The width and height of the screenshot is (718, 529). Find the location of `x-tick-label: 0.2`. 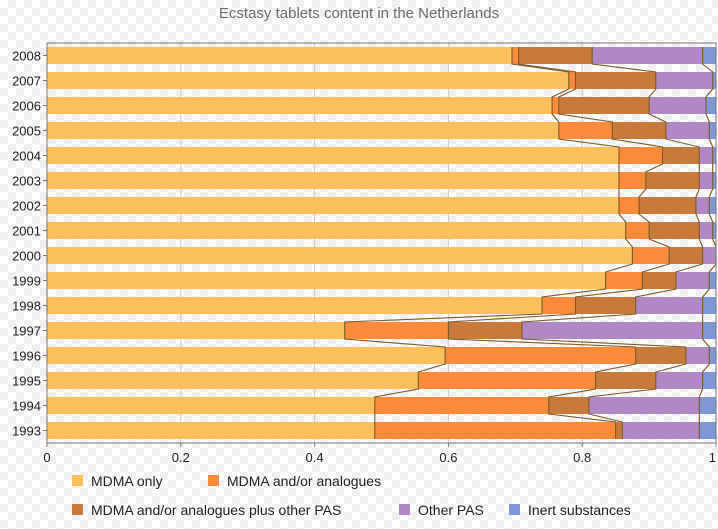

x-tick-label: 0.2 is located at coordinates (181, 457).